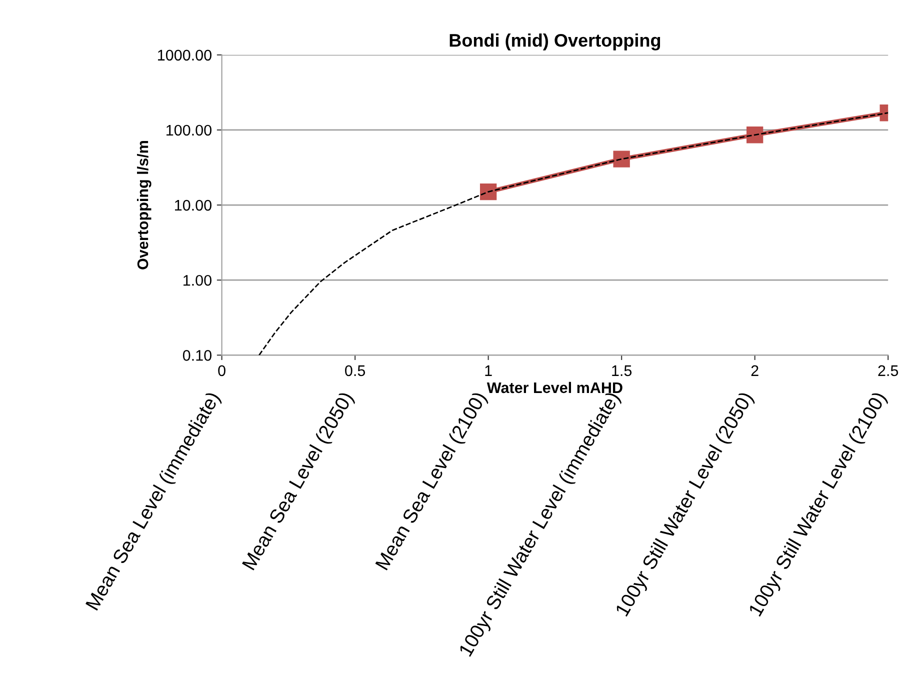 The image size is (909, 695). Describe the element at coordinates (555, 41) in the screenshot. I see `chart-title: Bondi (mid) Overtopping` at that location.